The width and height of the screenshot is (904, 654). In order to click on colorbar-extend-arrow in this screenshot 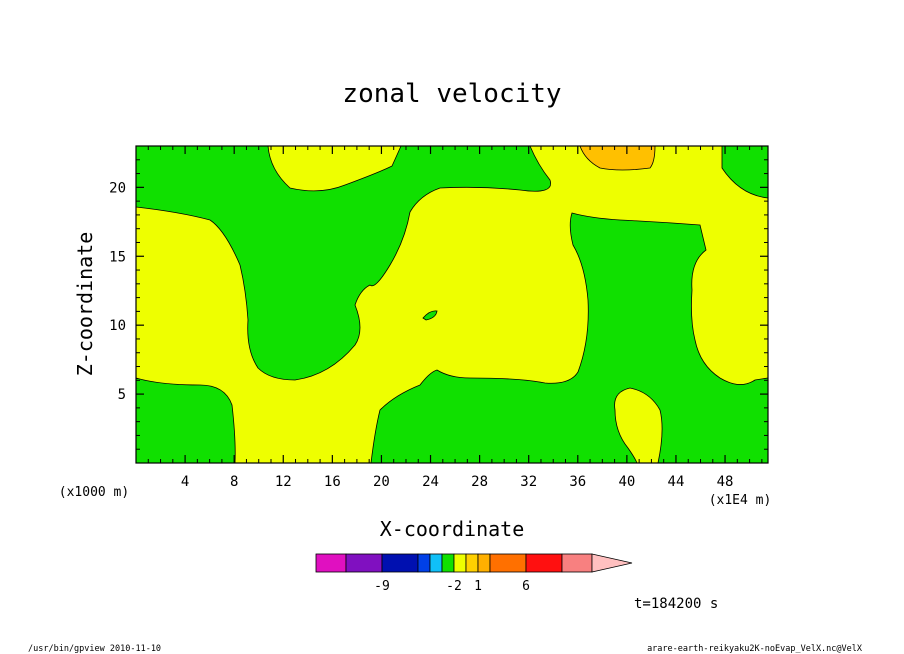, I will do `click(612, 563)`.